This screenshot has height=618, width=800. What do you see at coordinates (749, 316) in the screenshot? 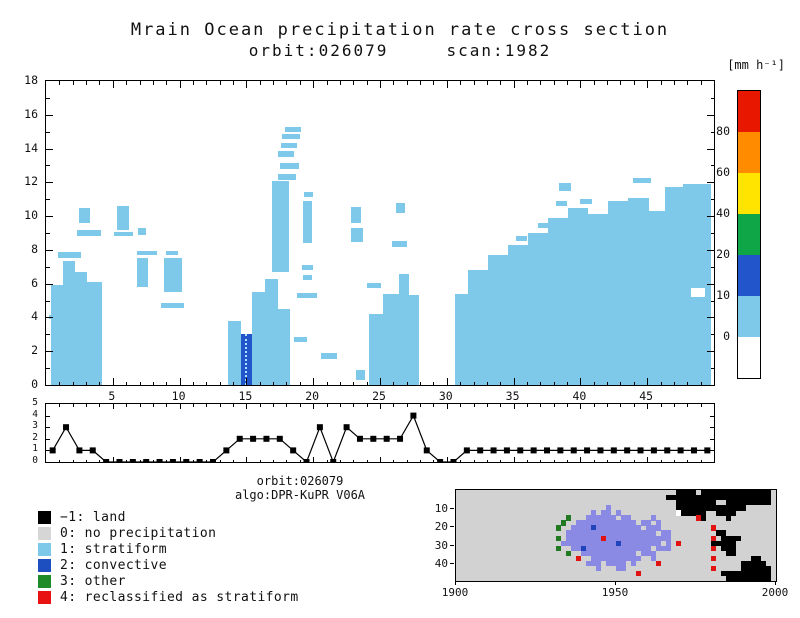
I see `colorbar-segment` at bounding box center [749, 316].